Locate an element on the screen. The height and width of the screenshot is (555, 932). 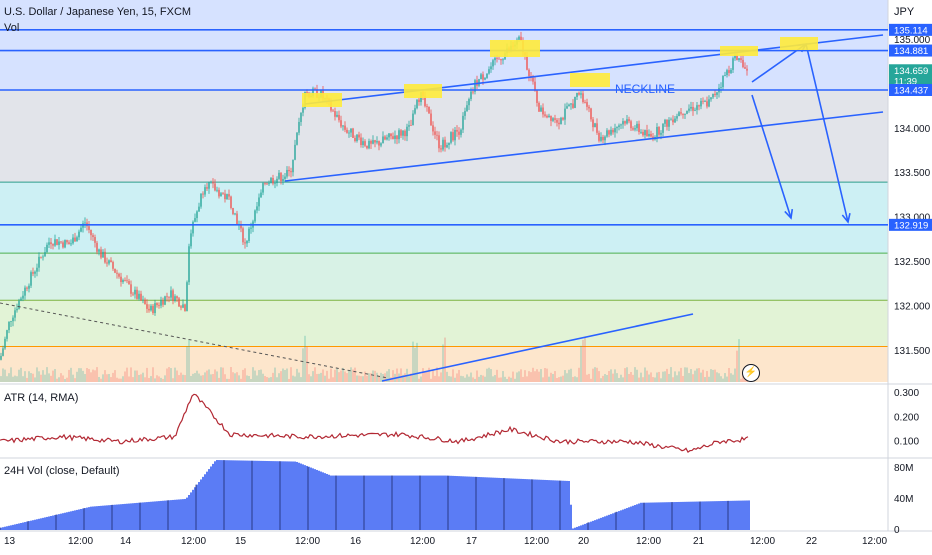
arrow-down-right-head is located at coordinates (846, 218).